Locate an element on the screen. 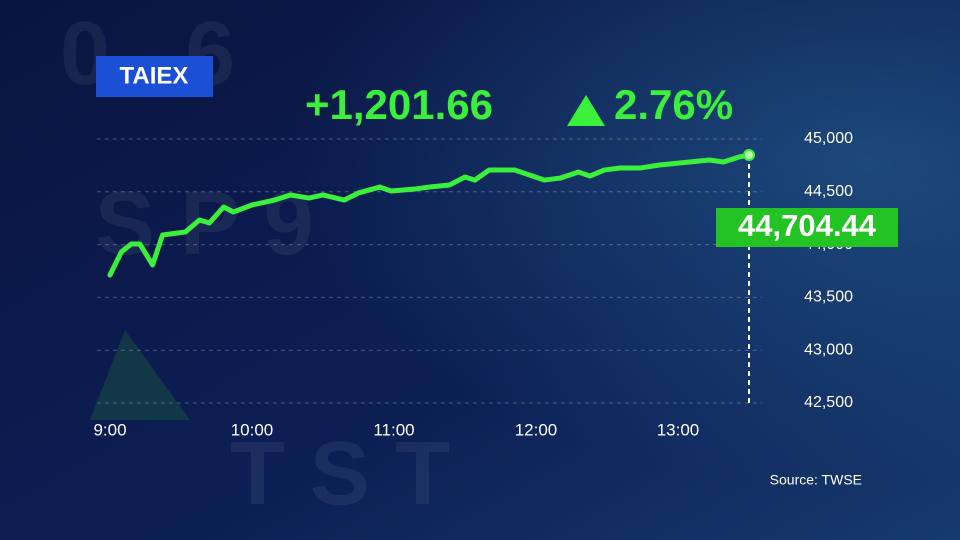 This screenshot has height=540, width=960. change: +1,201.66 is located at coordinates (399, 104).